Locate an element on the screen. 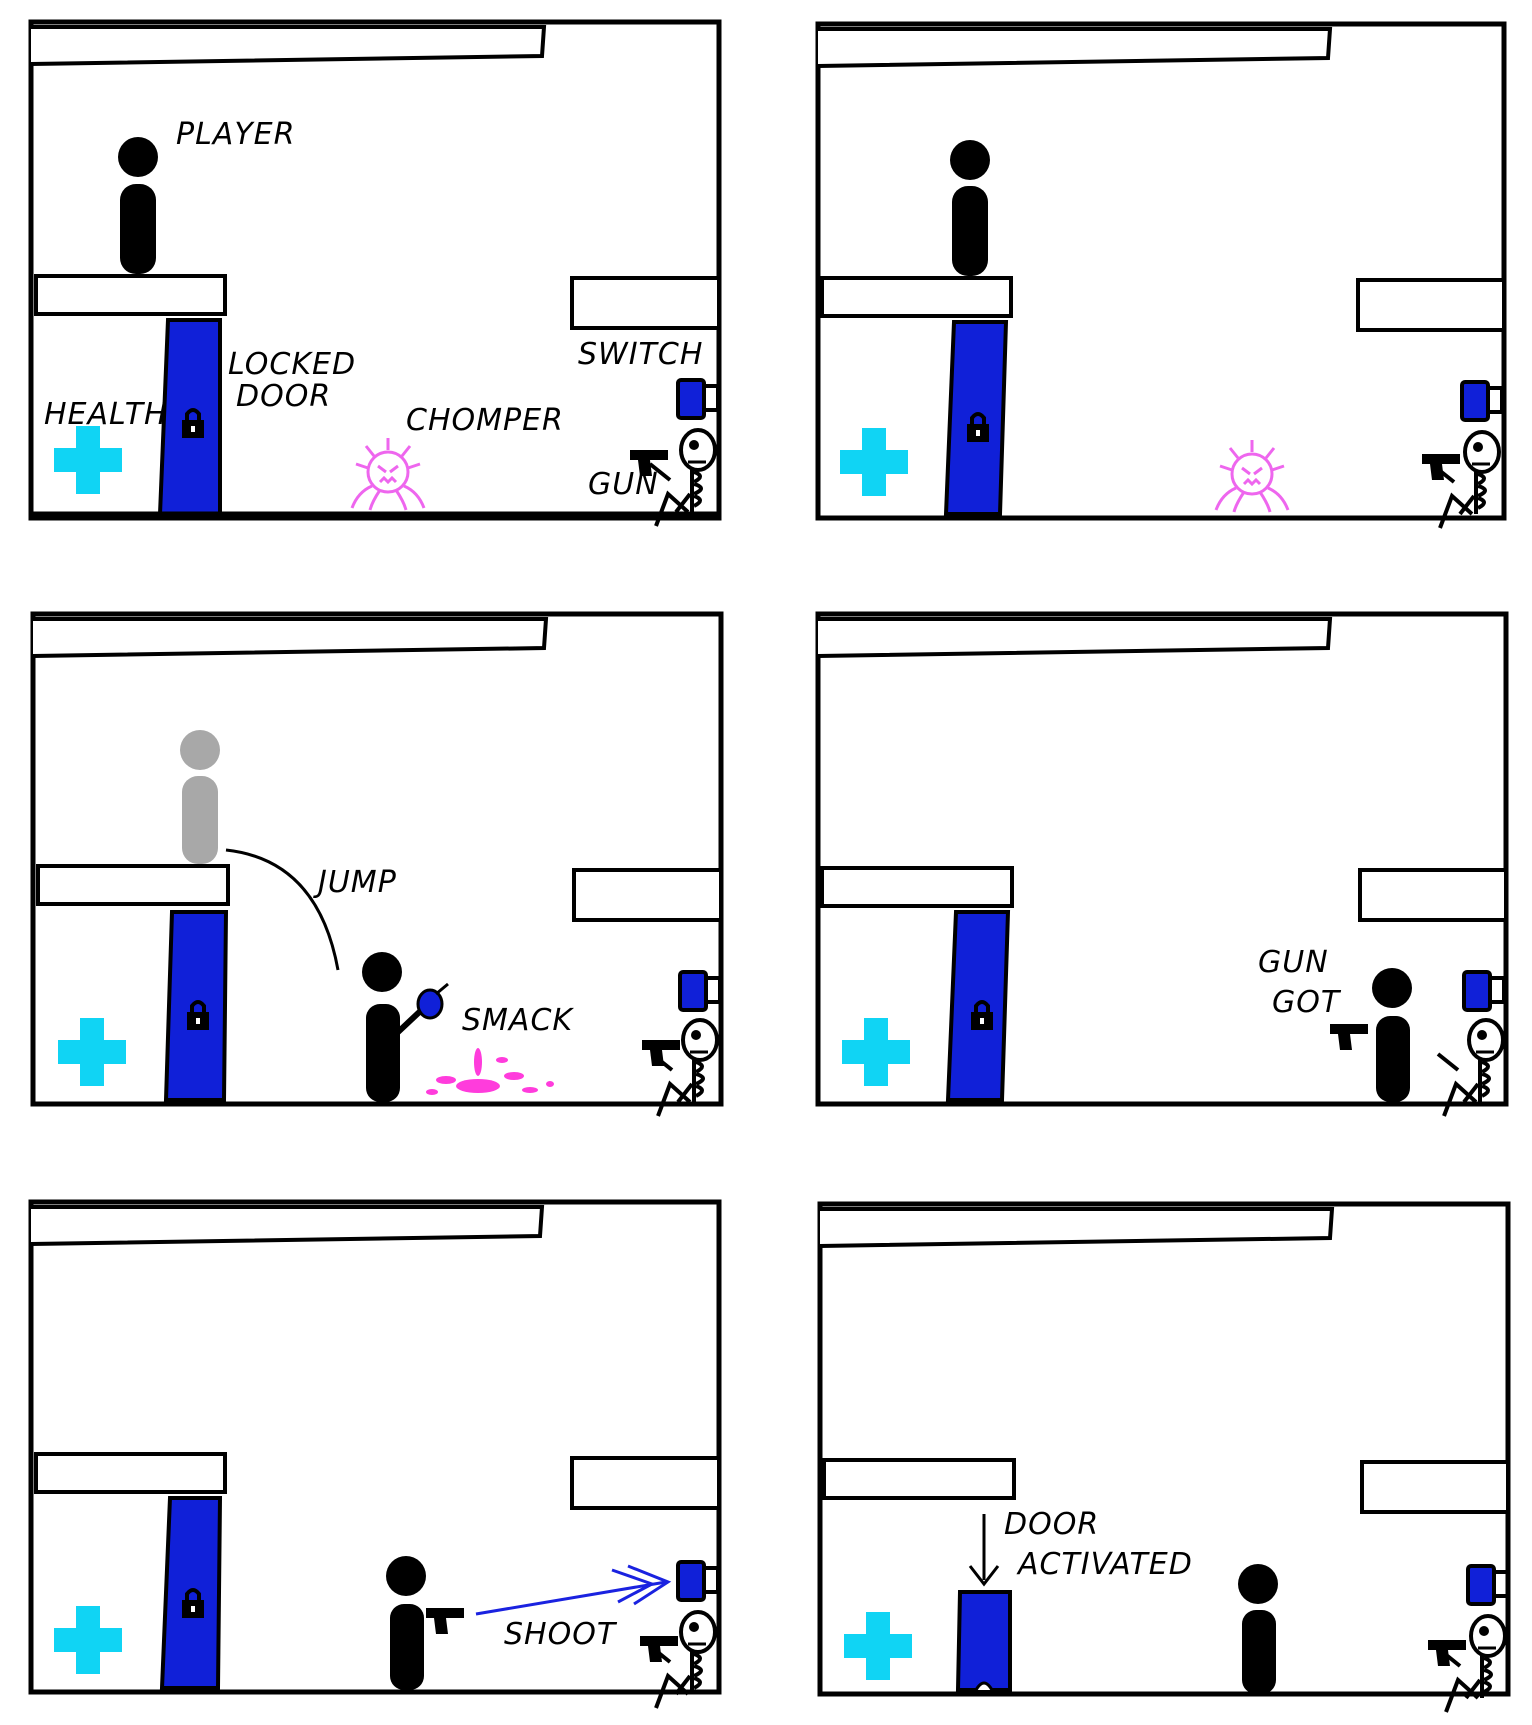  shot-trail is located at coordinates (573, 1590).